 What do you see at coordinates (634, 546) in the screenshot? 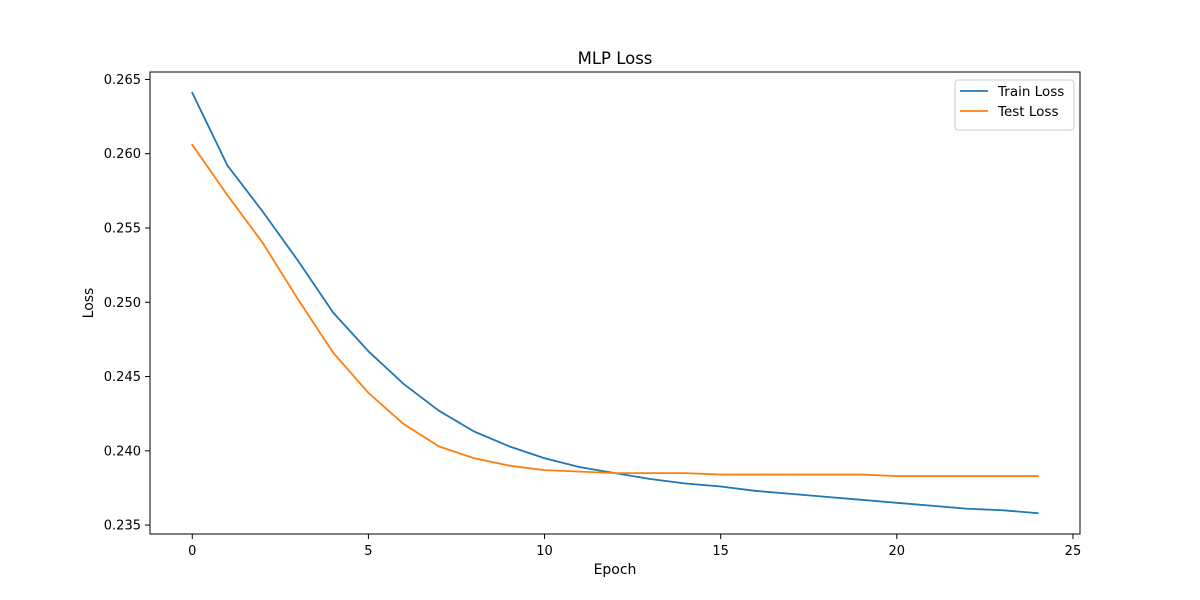
I see `x-axis: 0 5 10 15 20 25` at bounding box center [634, 546].